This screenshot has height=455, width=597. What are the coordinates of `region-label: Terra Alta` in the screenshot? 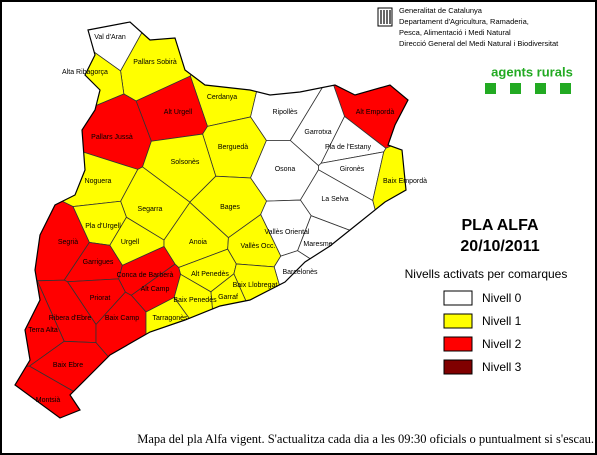 It's located at (43, 330).